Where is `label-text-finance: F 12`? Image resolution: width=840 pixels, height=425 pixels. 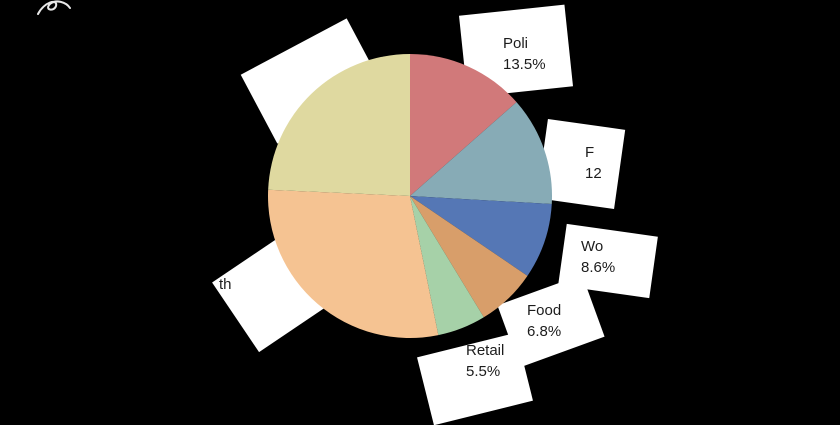
label-text-finance: F 12 is located at coordinates (593, 163).